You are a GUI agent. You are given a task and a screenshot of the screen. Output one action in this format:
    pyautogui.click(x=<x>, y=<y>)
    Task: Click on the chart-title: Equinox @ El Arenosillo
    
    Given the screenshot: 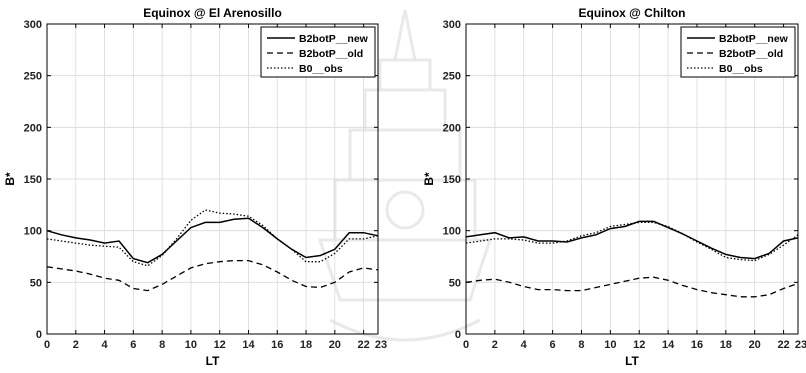 What is the action you would take?
    pyautogui.click(x=212, y=13)
    